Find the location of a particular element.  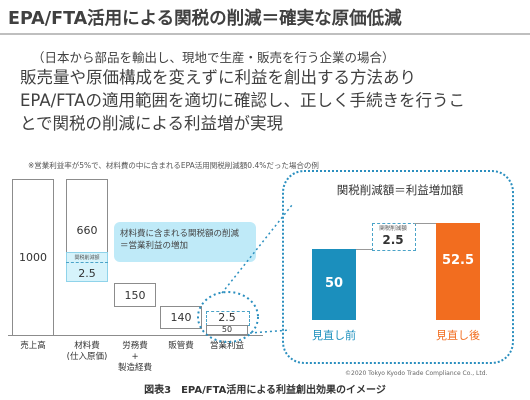

bar-before is located at coordinates (334, 284).